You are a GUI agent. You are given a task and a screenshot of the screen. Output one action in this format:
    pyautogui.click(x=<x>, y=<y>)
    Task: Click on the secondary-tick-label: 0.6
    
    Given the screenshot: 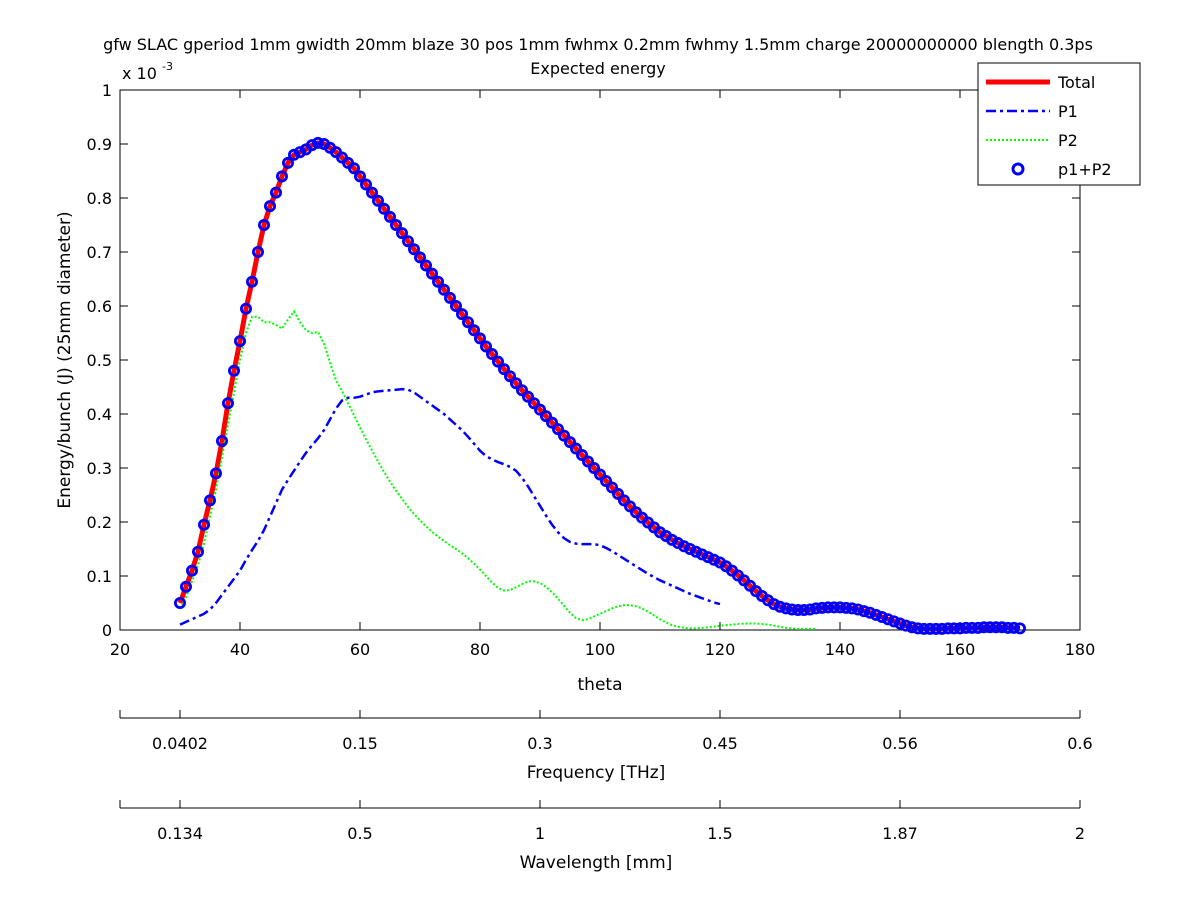 What is the action you would take?
    pyautogui.click(x=1079, y=743)
    